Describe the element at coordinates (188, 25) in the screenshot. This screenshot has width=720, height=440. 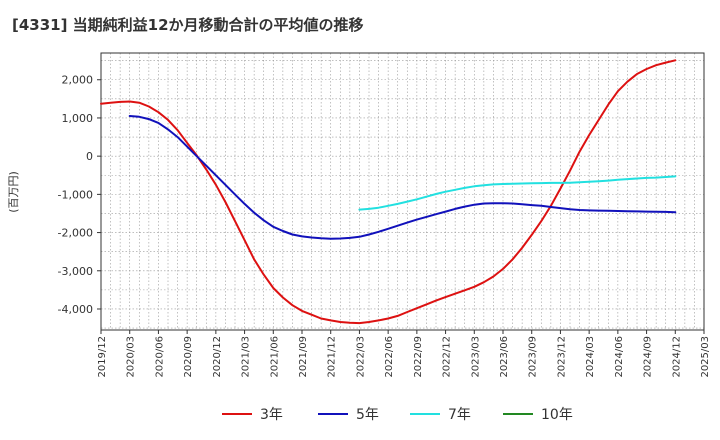
I see `chart-title: [4331] 当期純利益12か月移動合計の平均値の推移` at that location.